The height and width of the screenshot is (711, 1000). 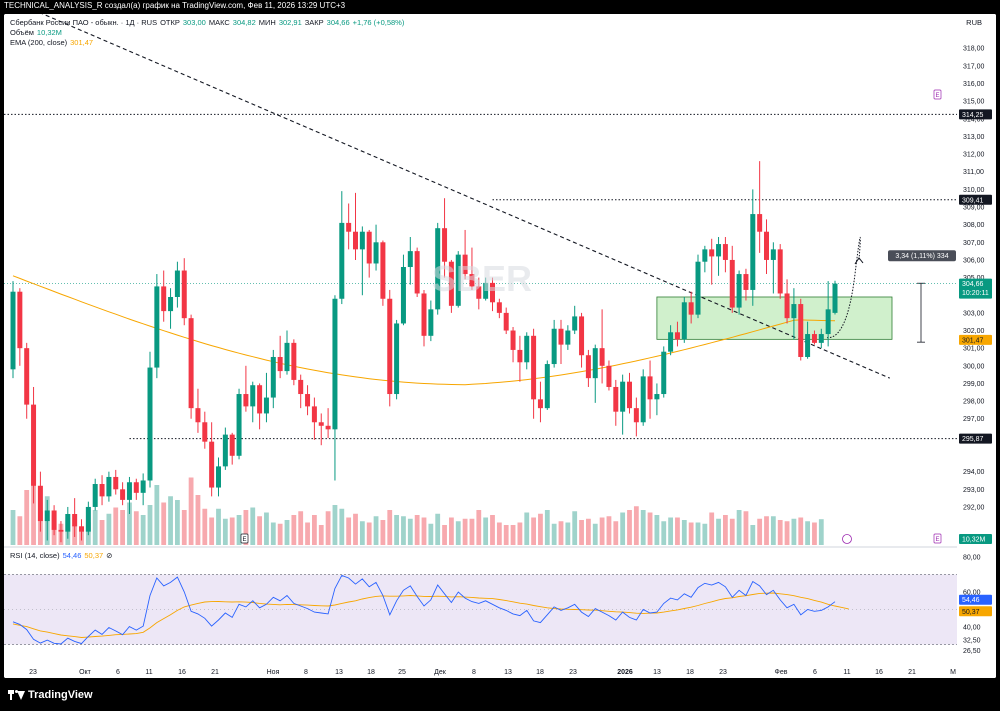 I want to click on time-axis-tick: М, so click(x=953, y=672).